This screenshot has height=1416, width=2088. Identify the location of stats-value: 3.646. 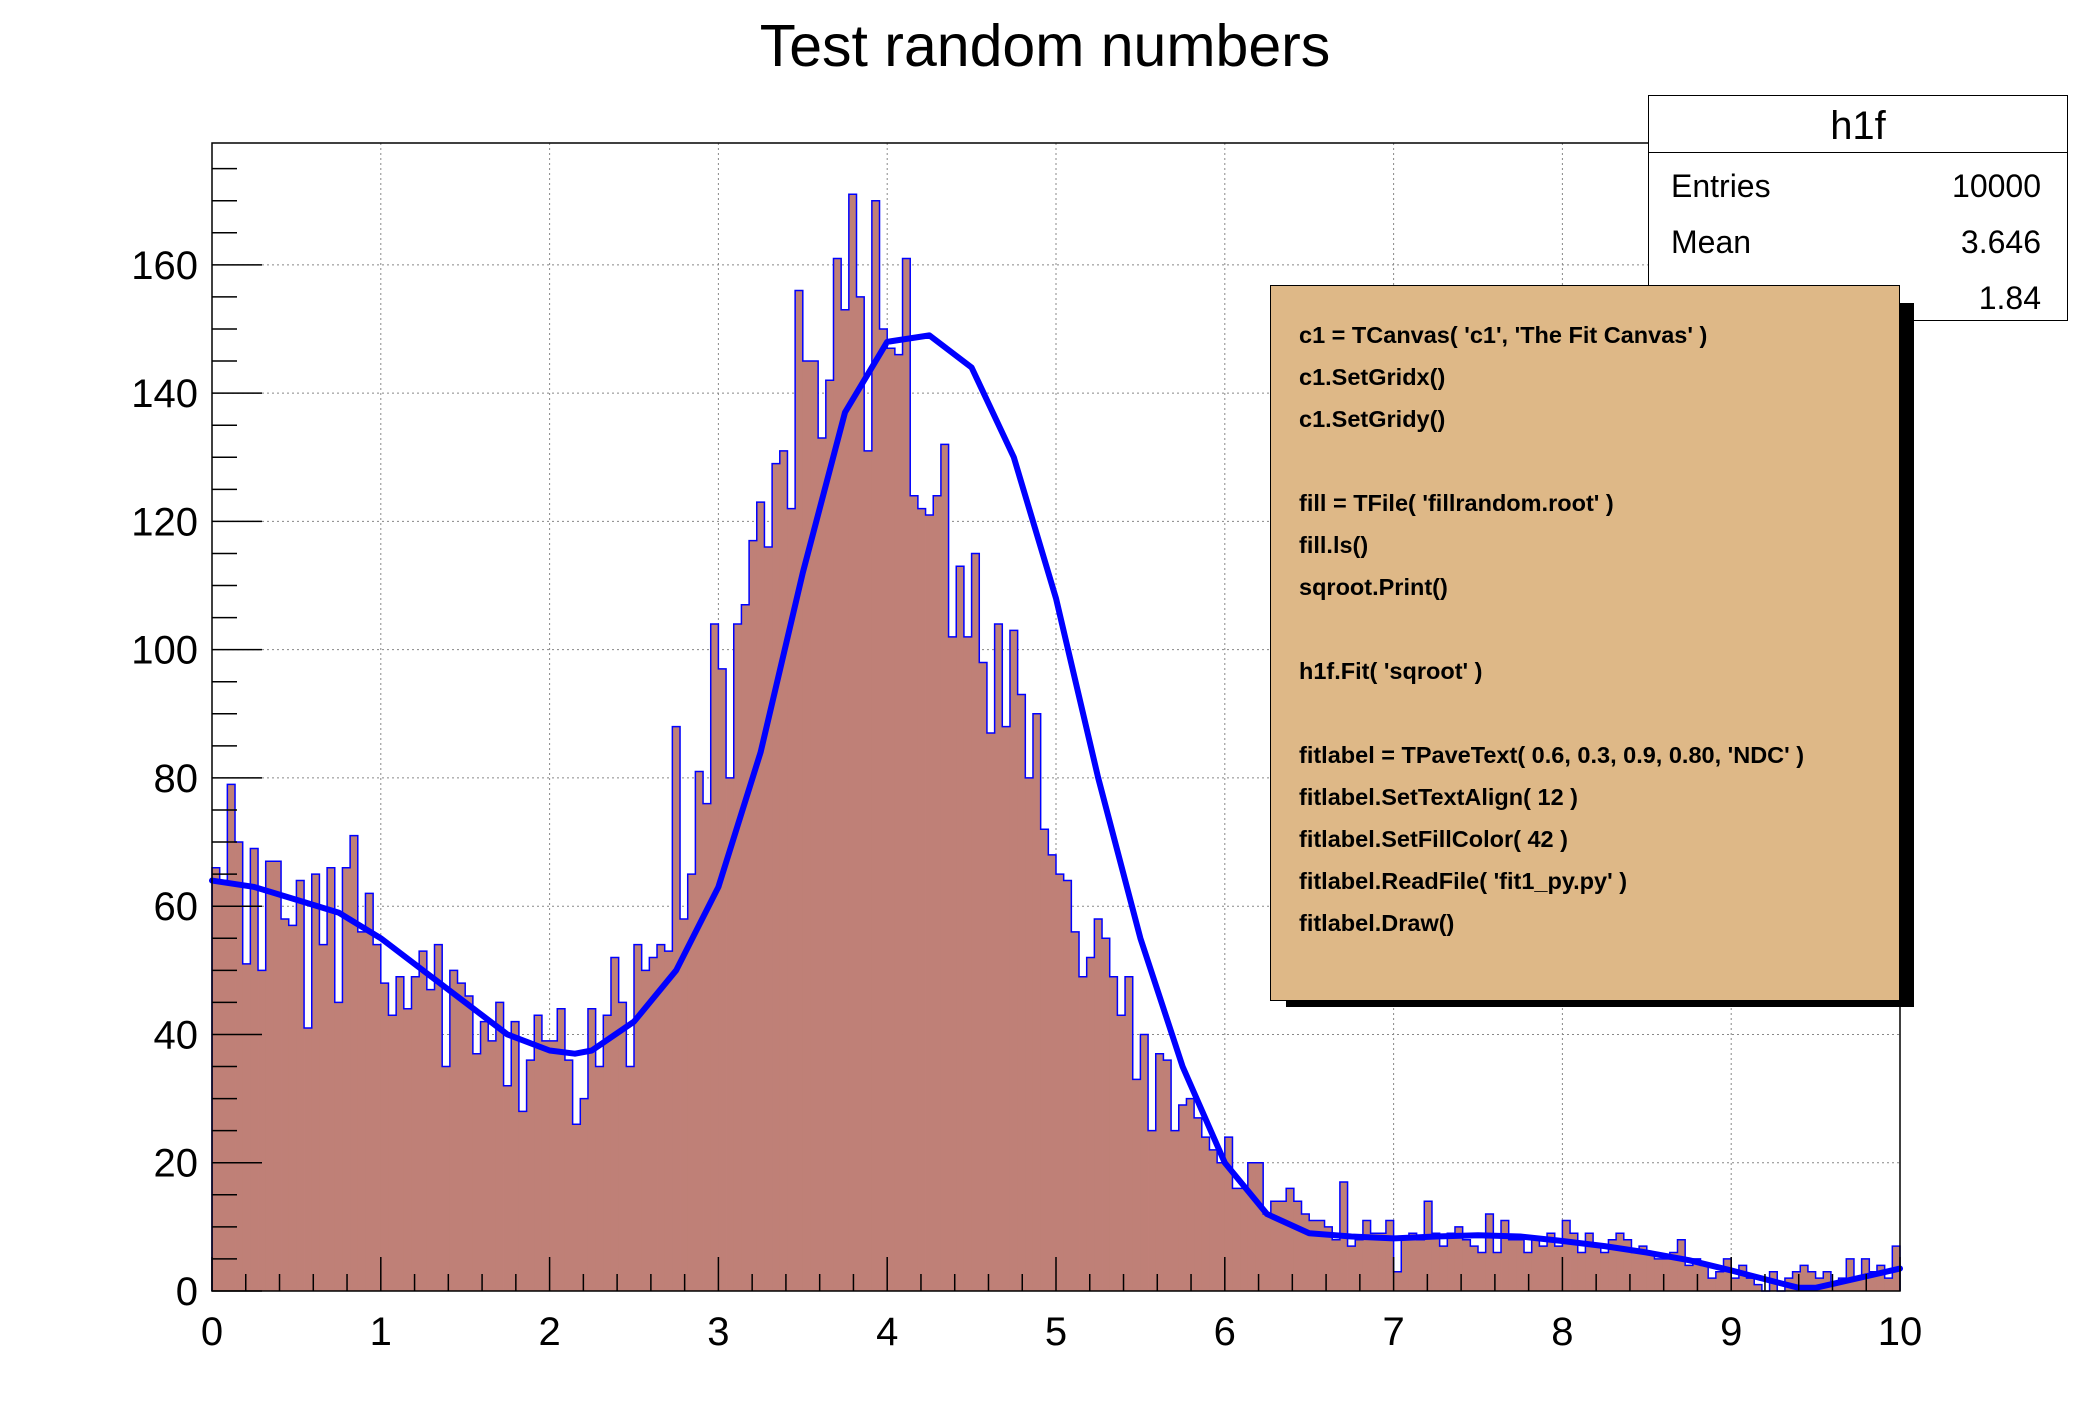
(2000, 242).